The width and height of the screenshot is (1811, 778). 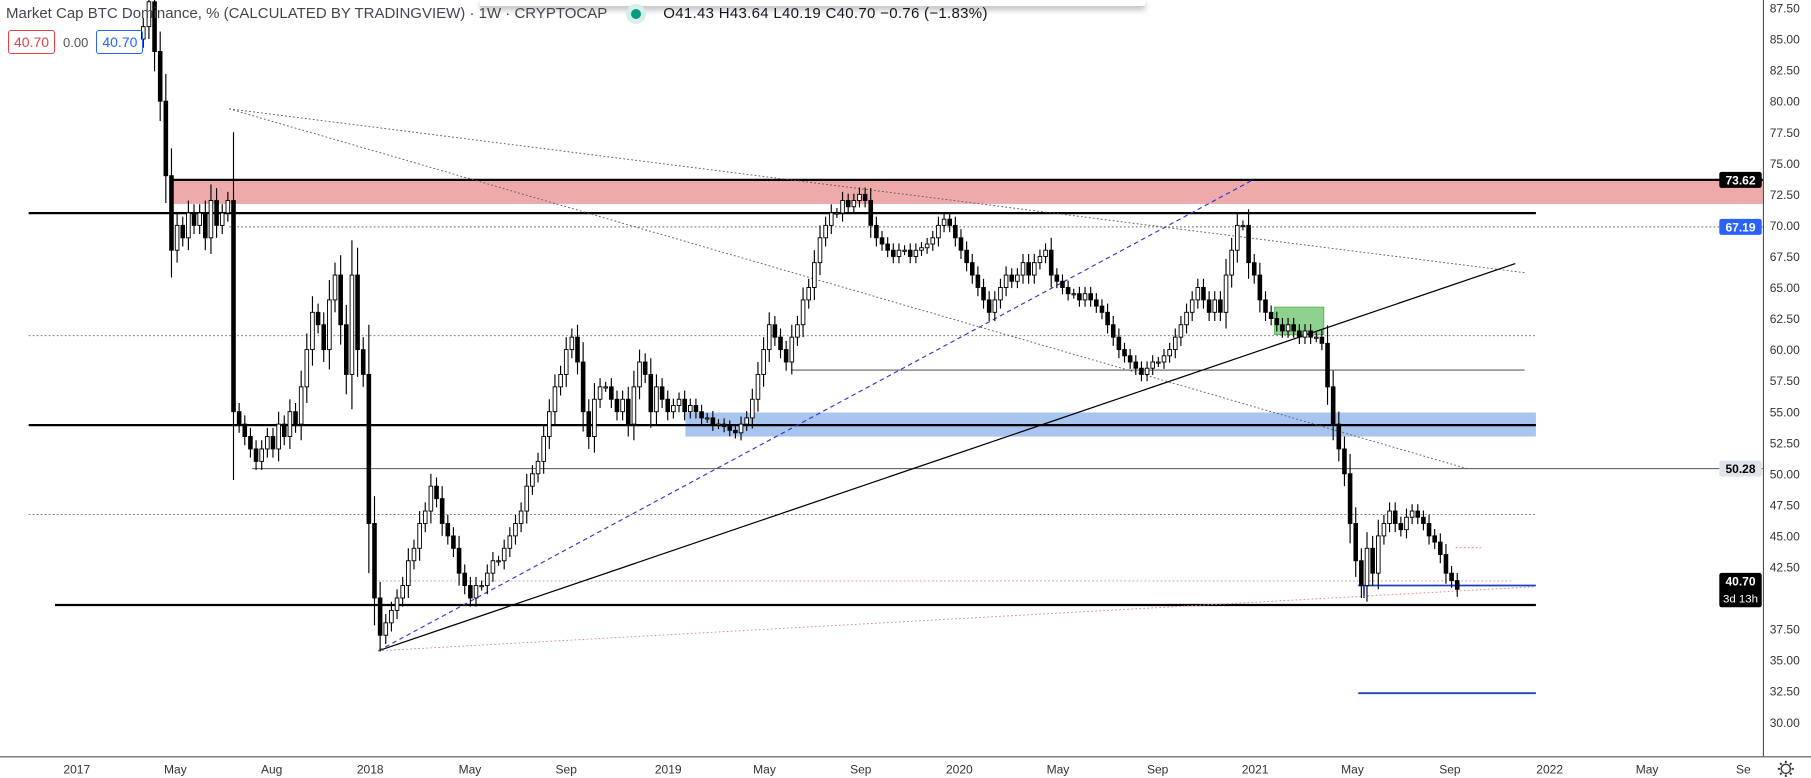 What do you see at coordinates (120, 42) in the screenshot?
I see `buy-price-box: 40.70` at bounding box center [120, 42].